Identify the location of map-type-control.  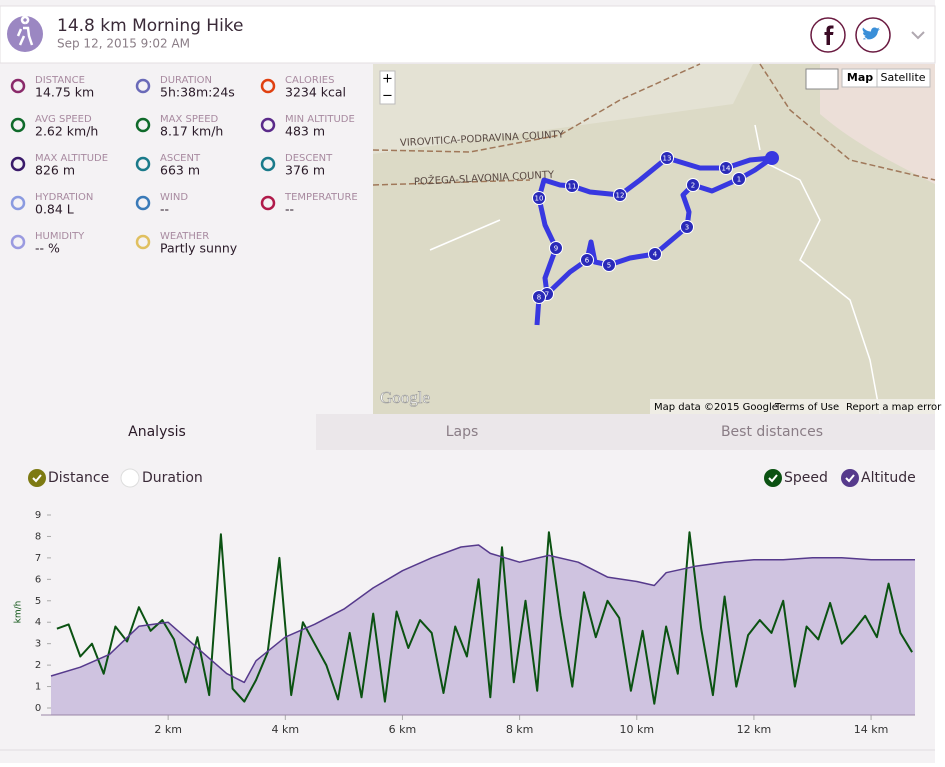
(886, 78).